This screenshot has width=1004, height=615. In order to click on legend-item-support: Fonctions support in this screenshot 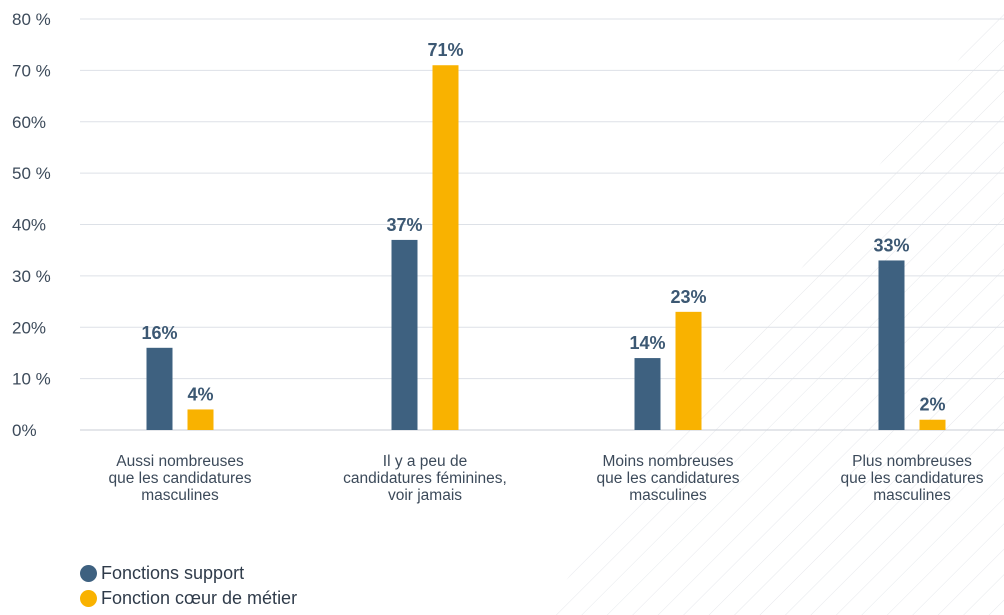, I will do `click(188, 573)`.